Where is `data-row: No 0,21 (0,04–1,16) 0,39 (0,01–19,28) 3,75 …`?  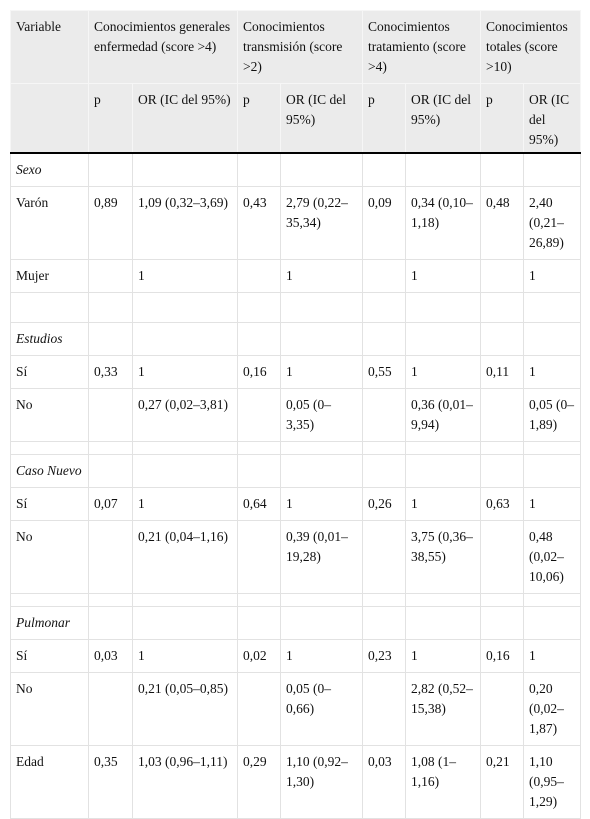
data-row: No 0,21 (0,04–1,16) 0,39 (0,01–19,28) 3,75 … is located at coordinates (296, 557).